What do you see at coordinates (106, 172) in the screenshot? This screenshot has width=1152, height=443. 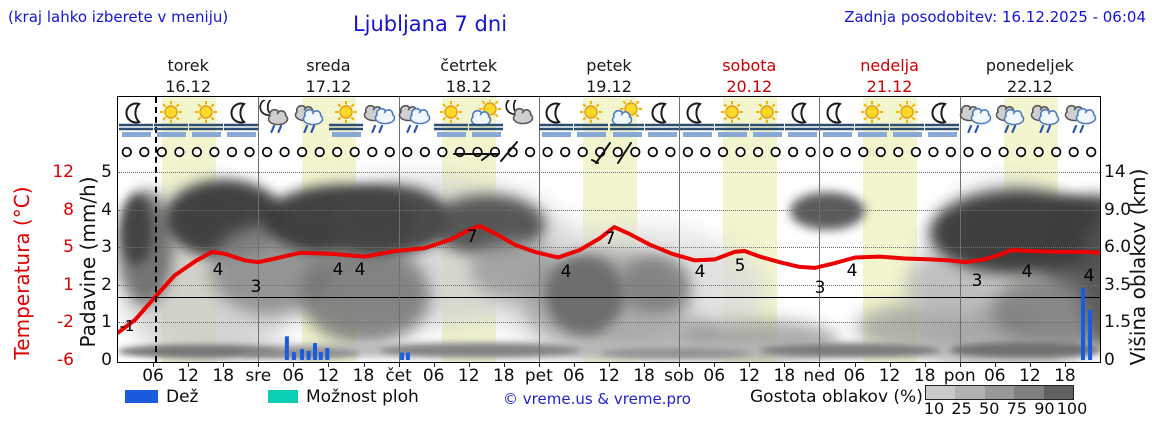 I see `precipitation-tick-label: 5` at bounding box center [106, 172].